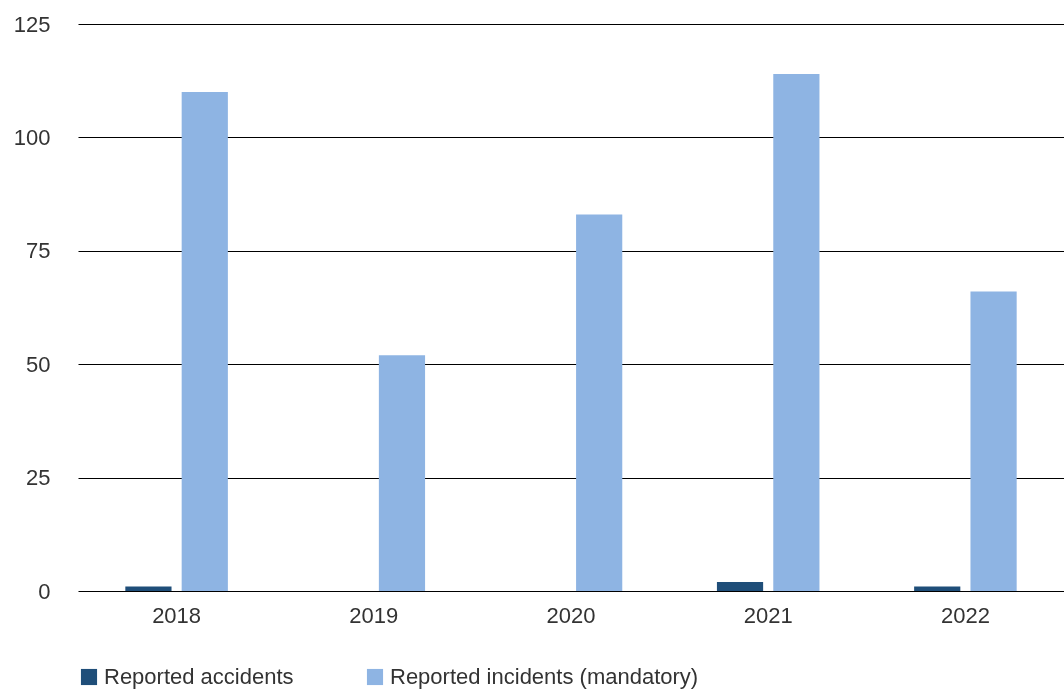 This screenshot has height=694, width=1064. What do you see at coordinates (38, 251) in the screenshot?
I see `y-tick-label: 75` at bounding box center [38, 251].